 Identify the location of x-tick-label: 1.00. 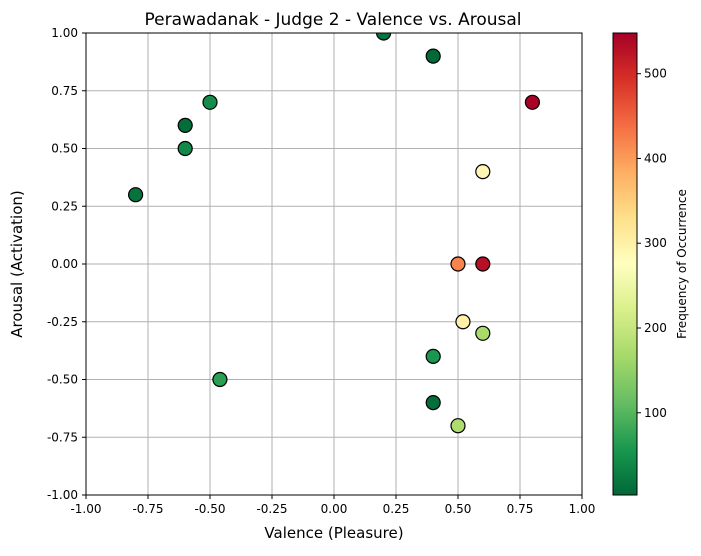
(582, 509).